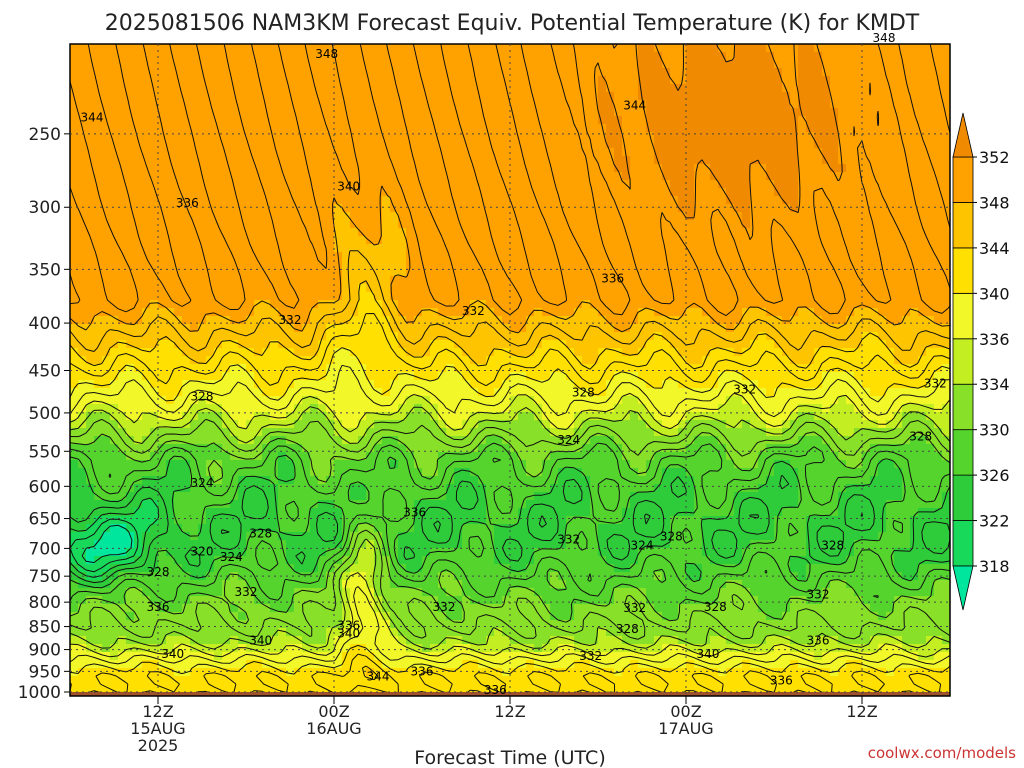  I want to click on y-tick-label: 850, so click(45, 628).